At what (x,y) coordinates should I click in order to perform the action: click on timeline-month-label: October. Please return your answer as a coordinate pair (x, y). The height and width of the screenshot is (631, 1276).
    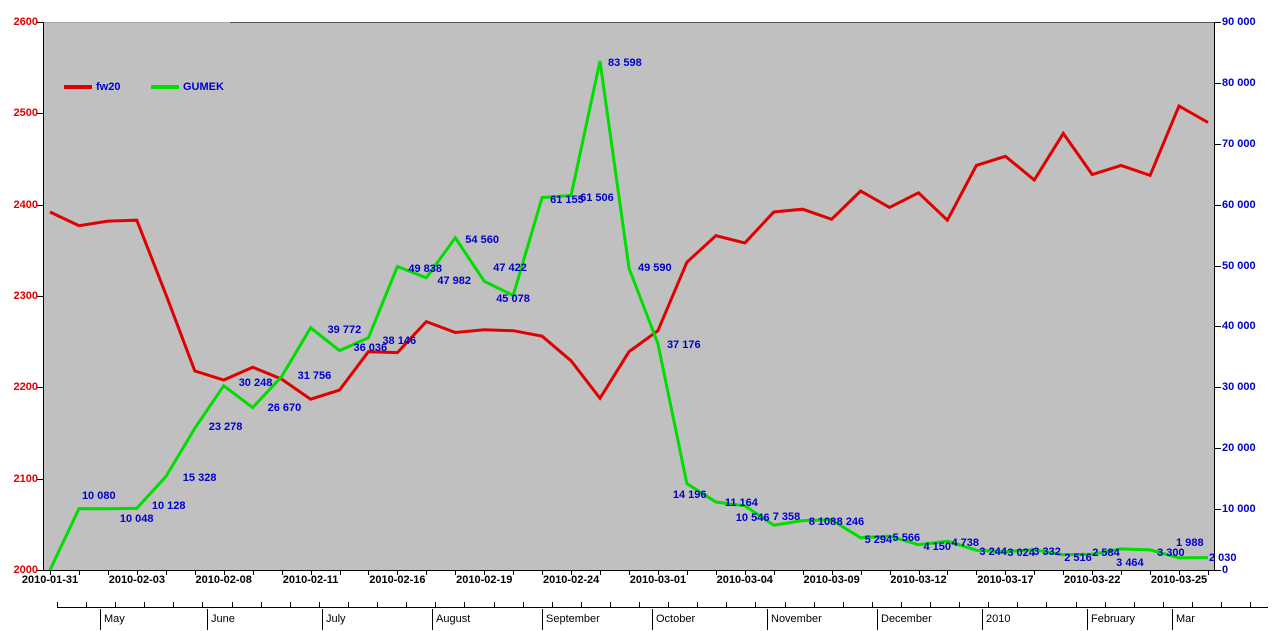
    Looking at the image, I should click on (676, 619).